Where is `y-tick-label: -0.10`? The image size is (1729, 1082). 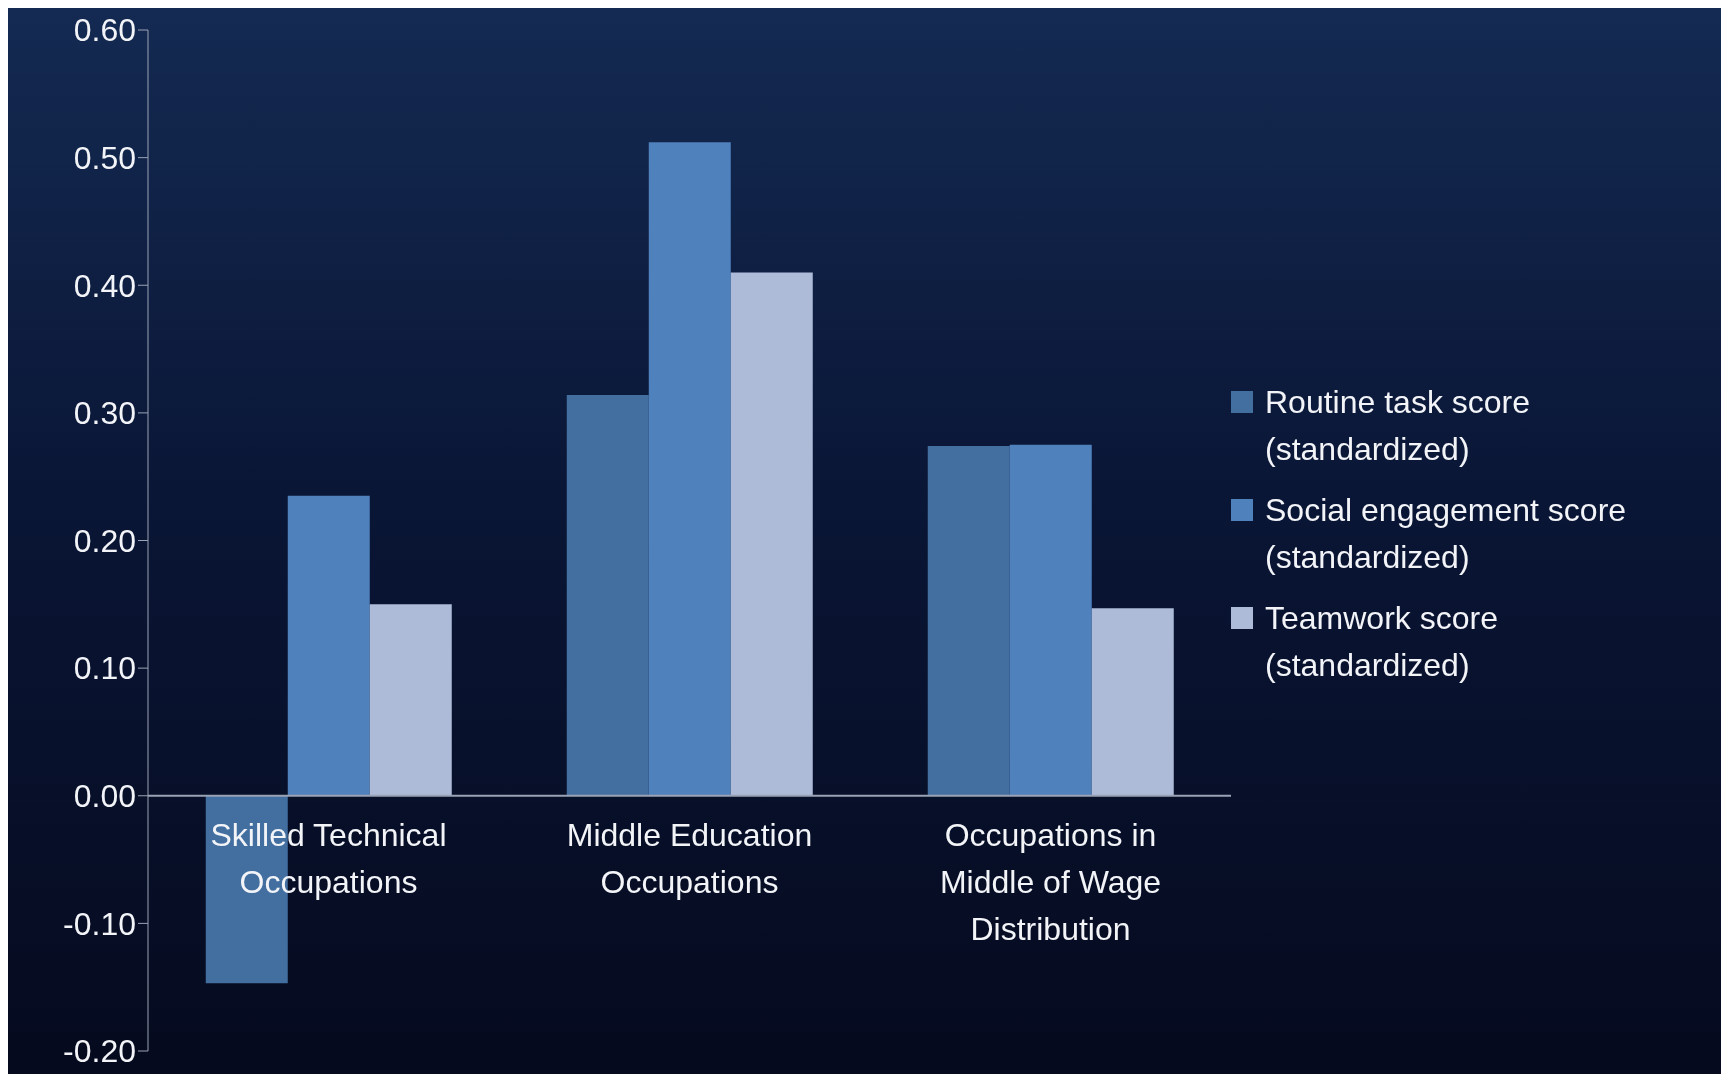 y-tick-label: -0.10 is located at coordinates (99, 923).